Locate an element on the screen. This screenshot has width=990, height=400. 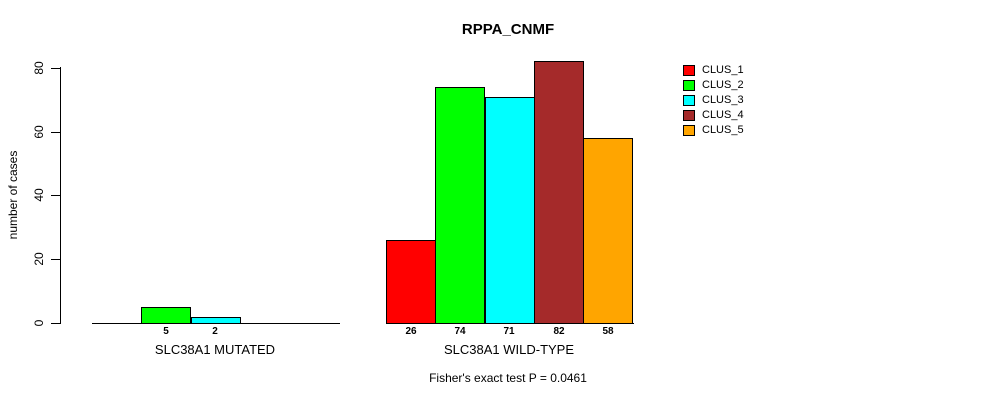
fisher-test-annotation: Fisher's exact test P = 0.0461 is located at coordinates (508, 378).